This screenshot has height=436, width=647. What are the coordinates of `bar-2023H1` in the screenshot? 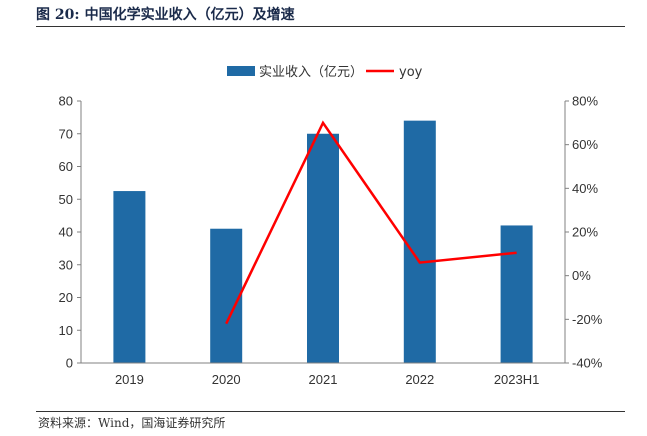 It's located at (516, 294).